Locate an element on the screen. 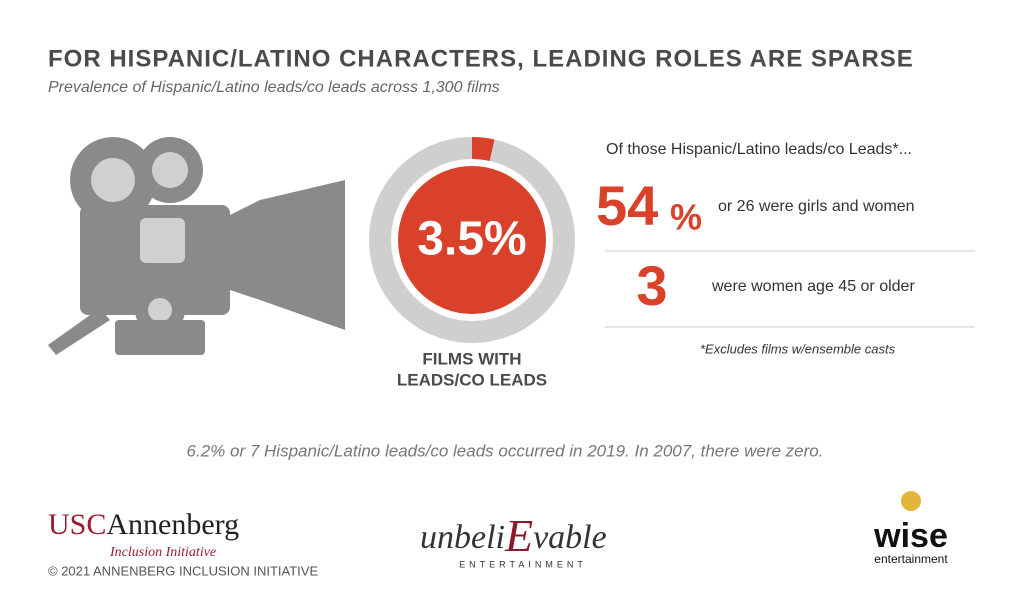 Image resolution: width=1024 pixels, height=590 pixels. donut-center is located at coordinates (472, 240).